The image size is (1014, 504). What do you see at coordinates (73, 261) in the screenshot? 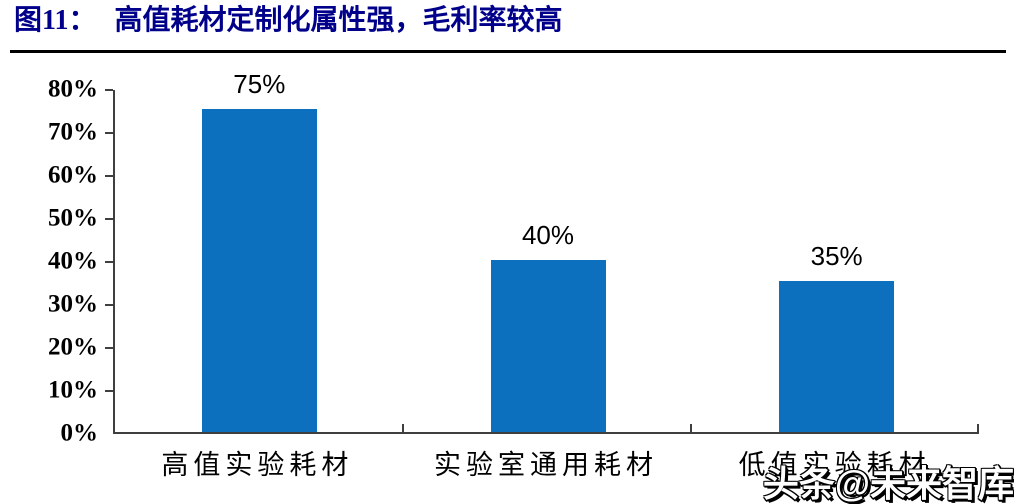
I see `y-tick-label: 40%` at bounding box center [73, 261].